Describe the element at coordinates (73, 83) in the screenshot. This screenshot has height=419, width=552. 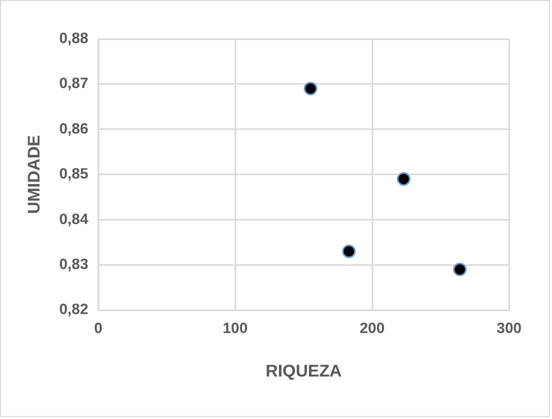
I see `y-tick-label: 0,87` at that location.